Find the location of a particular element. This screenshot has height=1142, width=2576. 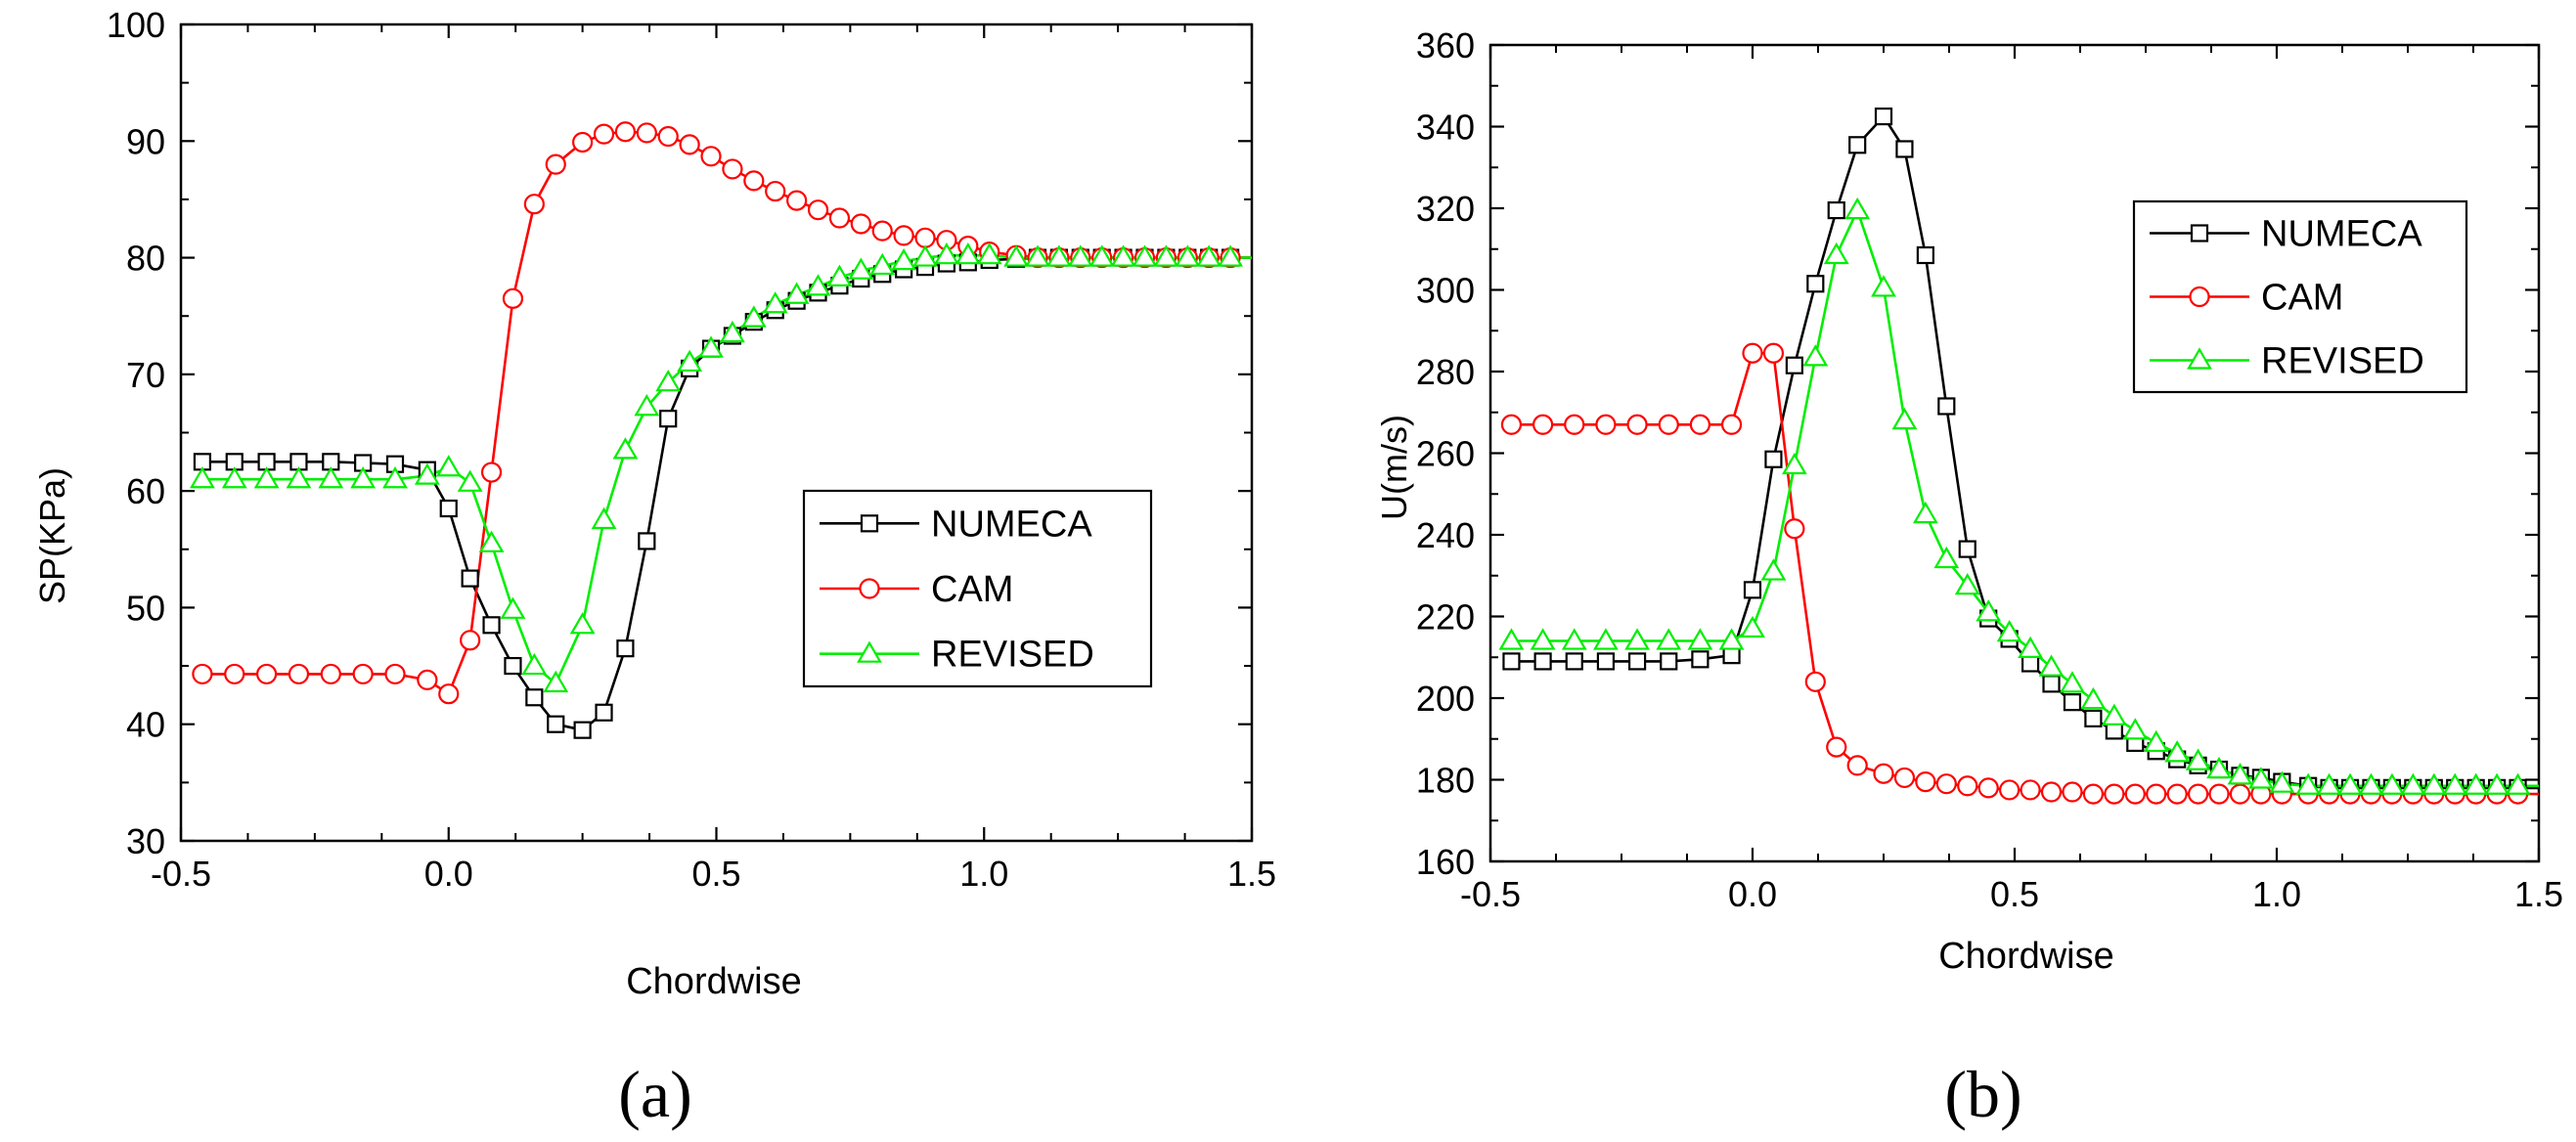

chart-b-ytick-label: 260 is located at coordinates (1445, 454).